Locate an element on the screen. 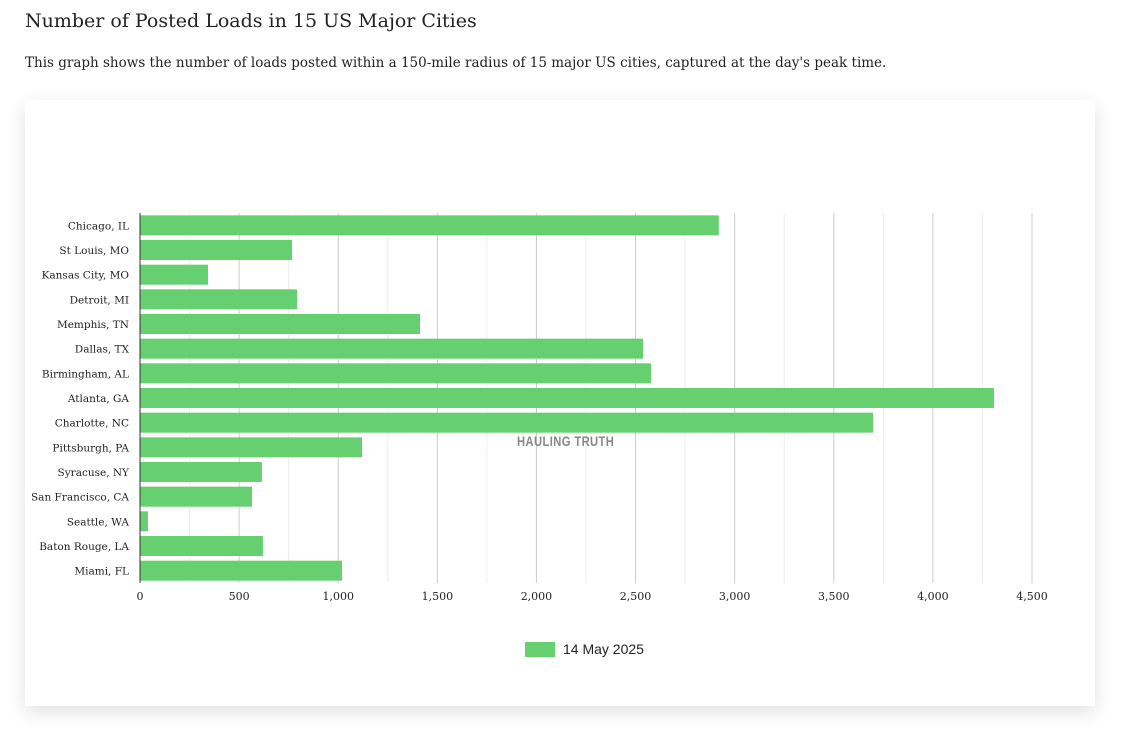 This screenshot has width=1123, height=733. legend-swatch is located at coordinates (540, 649).